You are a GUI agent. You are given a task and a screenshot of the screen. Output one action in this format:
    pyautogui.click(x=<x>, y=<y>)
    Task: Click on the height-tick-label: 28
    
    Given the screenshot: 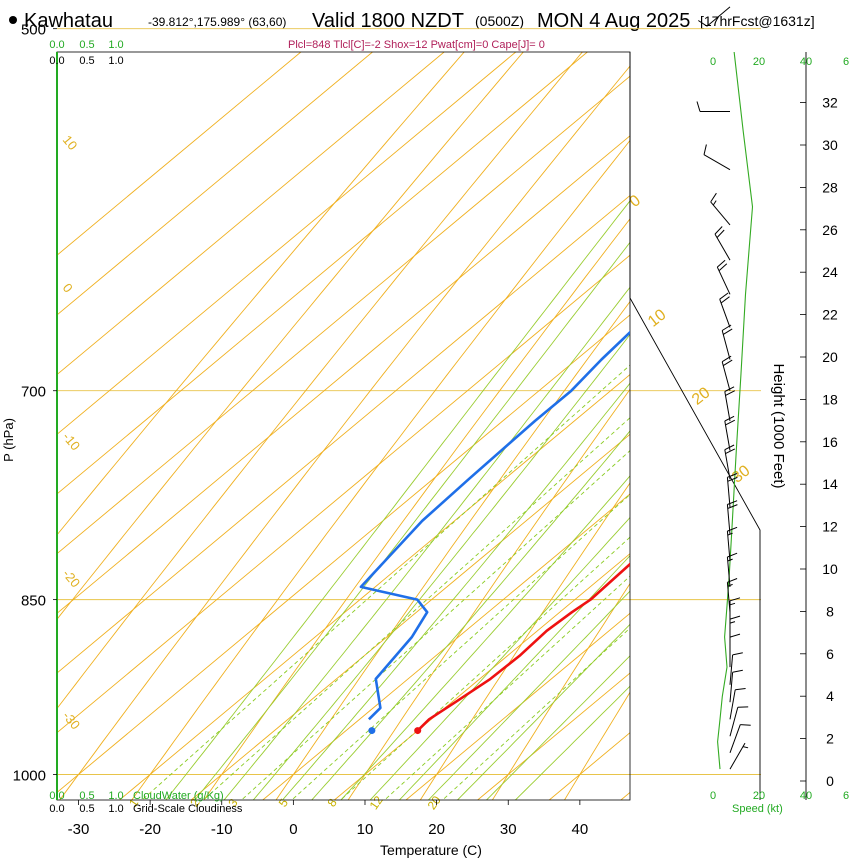 What is the action you would take?
    pyautogui.click(x=830, y=187)
    